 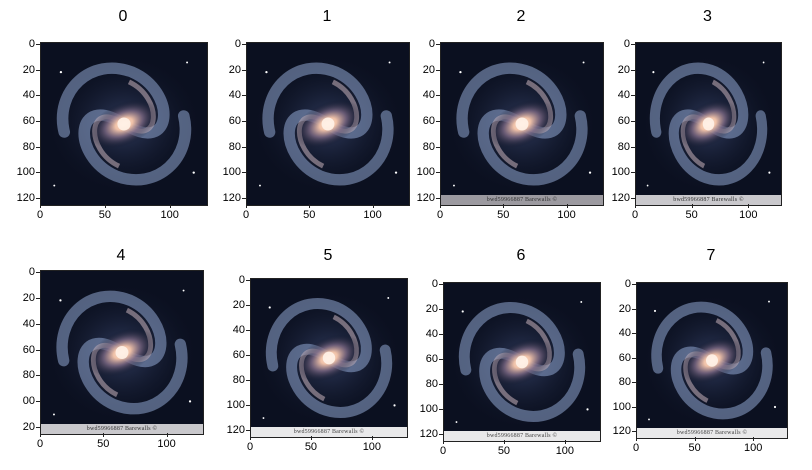 I want to click on y-tick-label: 120, so click(x=231, y=198).